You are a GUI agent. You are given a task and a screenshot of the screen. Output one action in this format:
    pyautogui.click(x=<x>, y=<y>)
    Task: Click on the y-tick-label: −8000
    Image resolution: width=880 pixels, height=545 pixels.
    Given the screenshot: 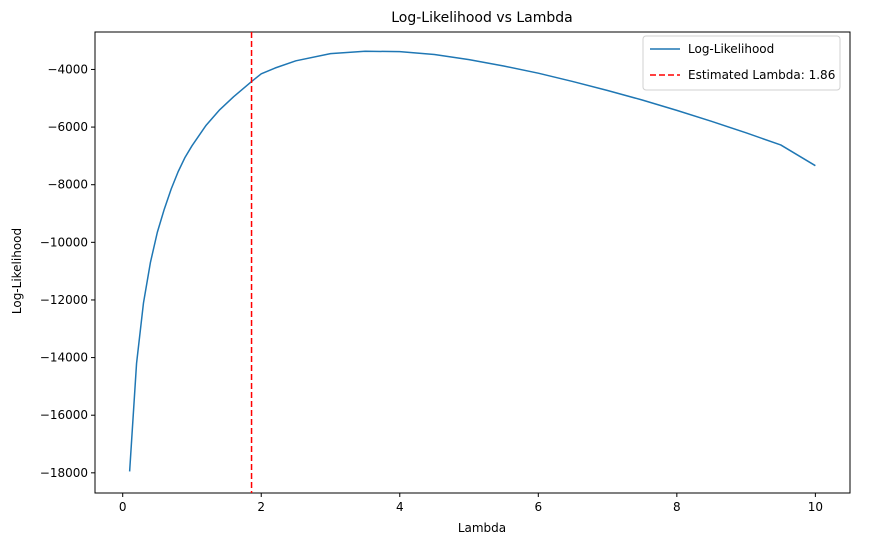 What is the action you would take?
    pyautogui.click(x=67, y=185)
    